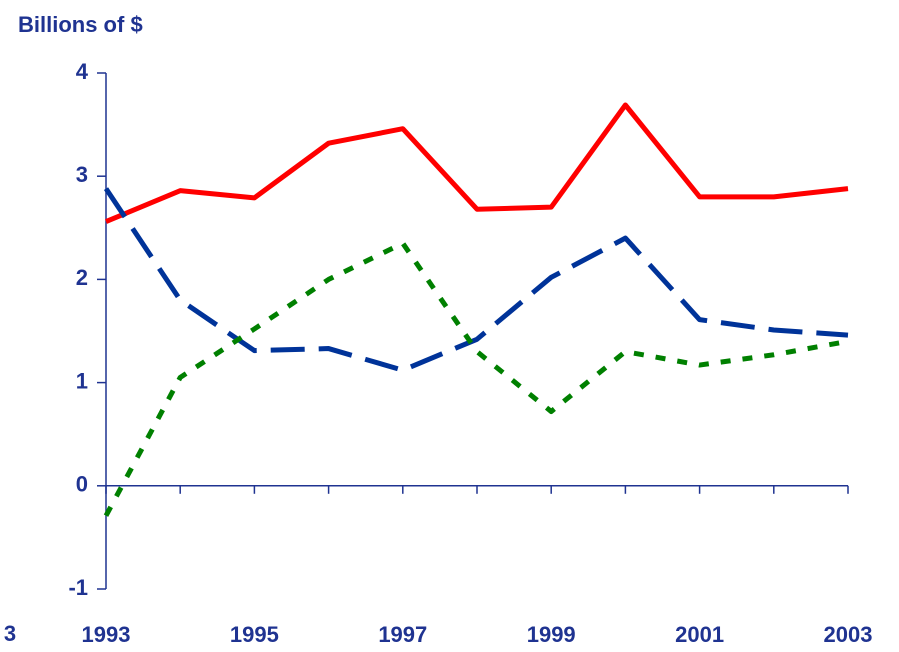 The width and height of the screenshot is (899, 652). What do you see at coordinates (80, 24) in the screenshot?
I see `chart-title: Billions of $` at bounding box center [80, 24].